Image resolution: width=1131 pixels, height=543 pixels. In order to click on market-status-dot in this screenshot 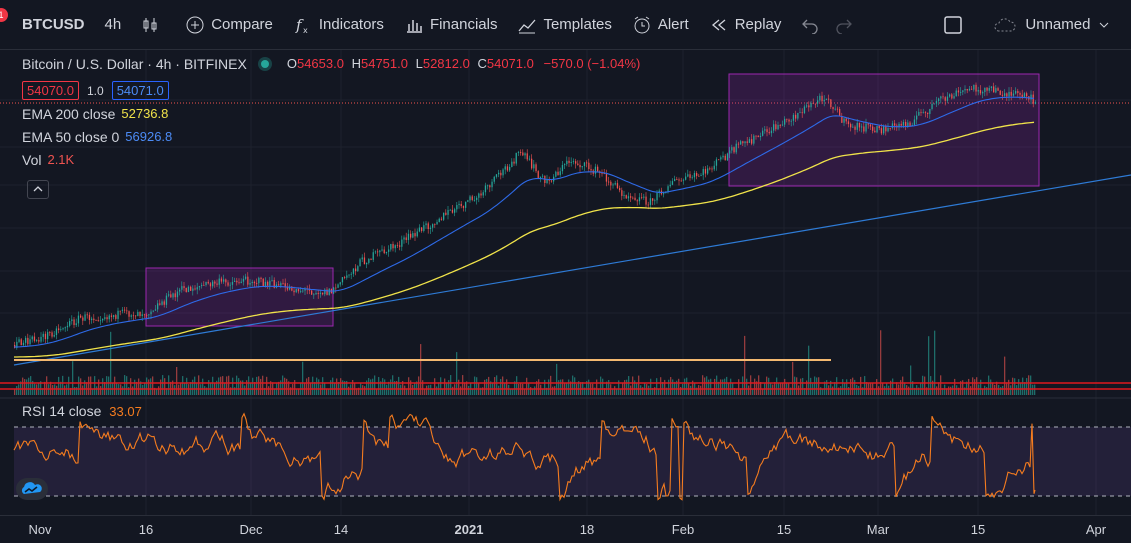, I will do `click(264, 63)`.